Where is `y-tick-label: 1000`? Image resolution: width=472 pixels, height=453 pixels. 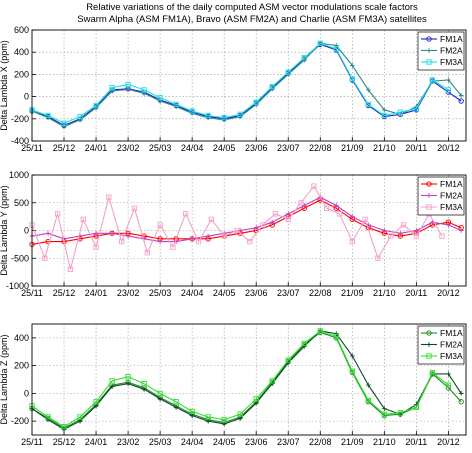 y-tick-label: 1000 is located at coordinates (19, 175).